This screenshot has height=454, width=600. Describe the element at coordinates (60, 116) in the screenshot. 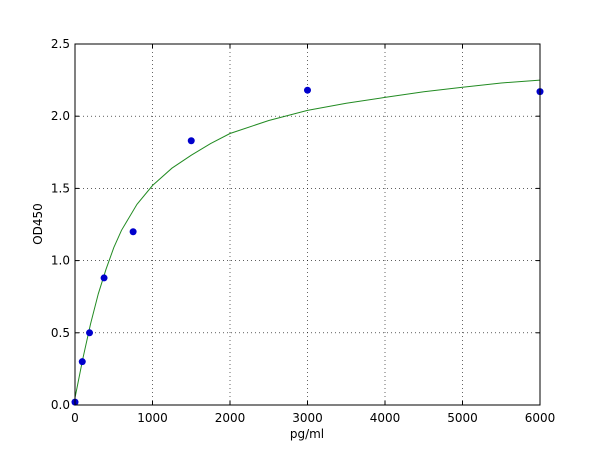

I see `y-tick-label: 2.0` at that location.